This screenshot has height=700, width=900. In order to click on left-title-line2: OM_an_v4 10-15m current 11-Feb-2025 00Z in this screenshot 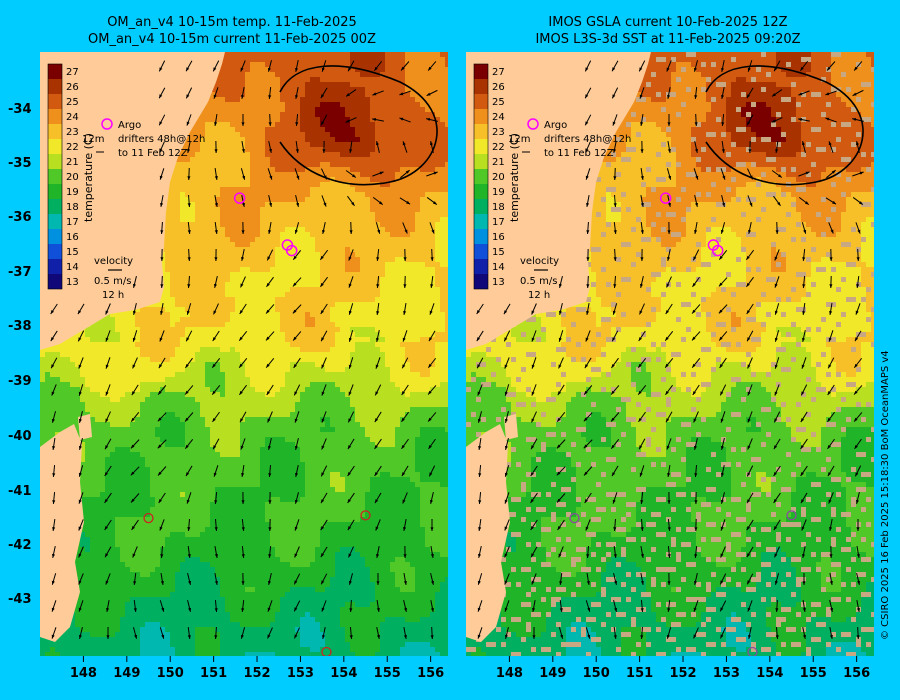, I will do `click(232, 39)`.